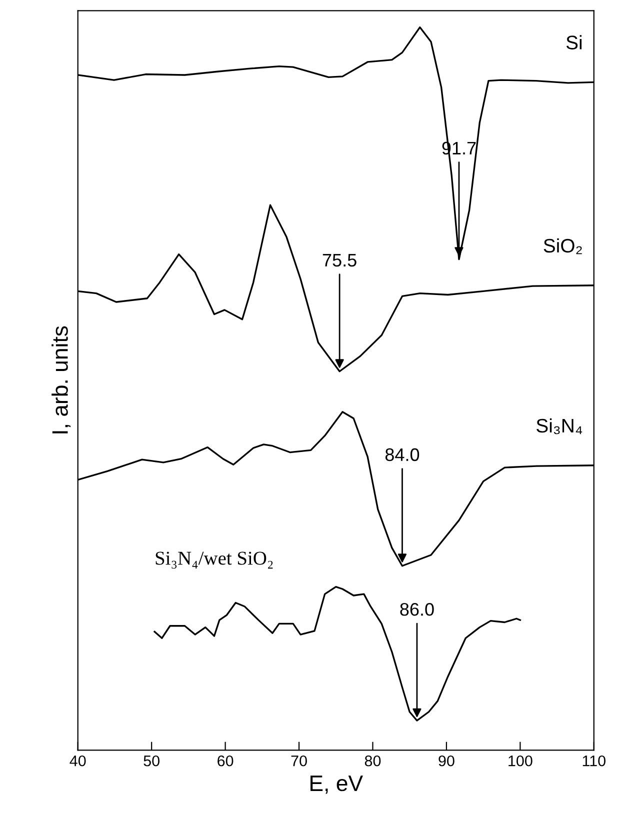 This screenshot has width=618, height=819. Describe the element at coordinates (226, 760) in the screenshot. I see `x-tick-label: 60` at that location.